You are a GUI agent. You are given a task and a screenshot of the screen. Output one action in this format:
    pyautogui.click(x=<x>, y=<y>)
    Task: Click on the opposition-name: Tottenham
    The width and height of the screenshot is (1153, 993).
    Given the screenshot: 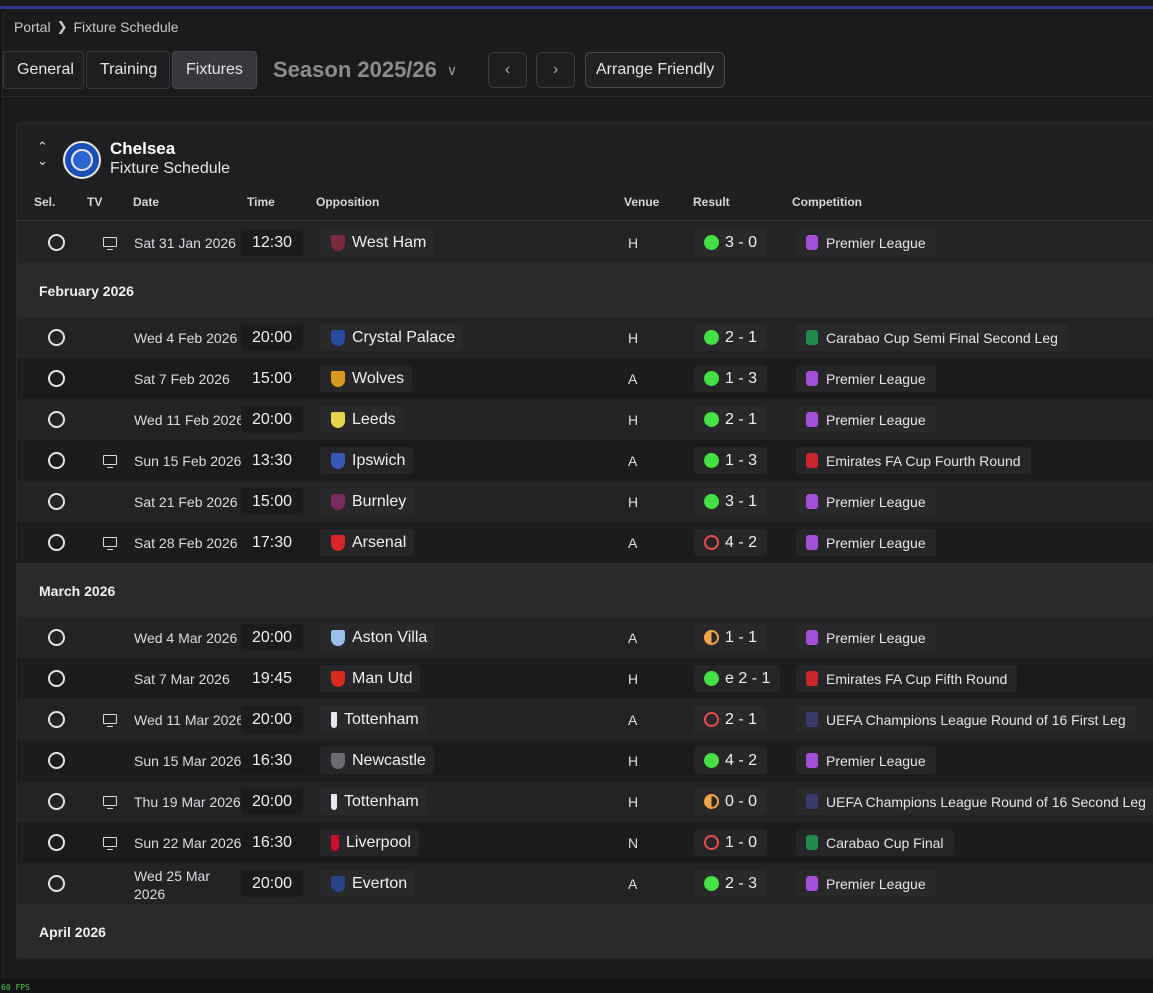 What is the action you would take?
    pyautogui.click(x=381, y=719)
    